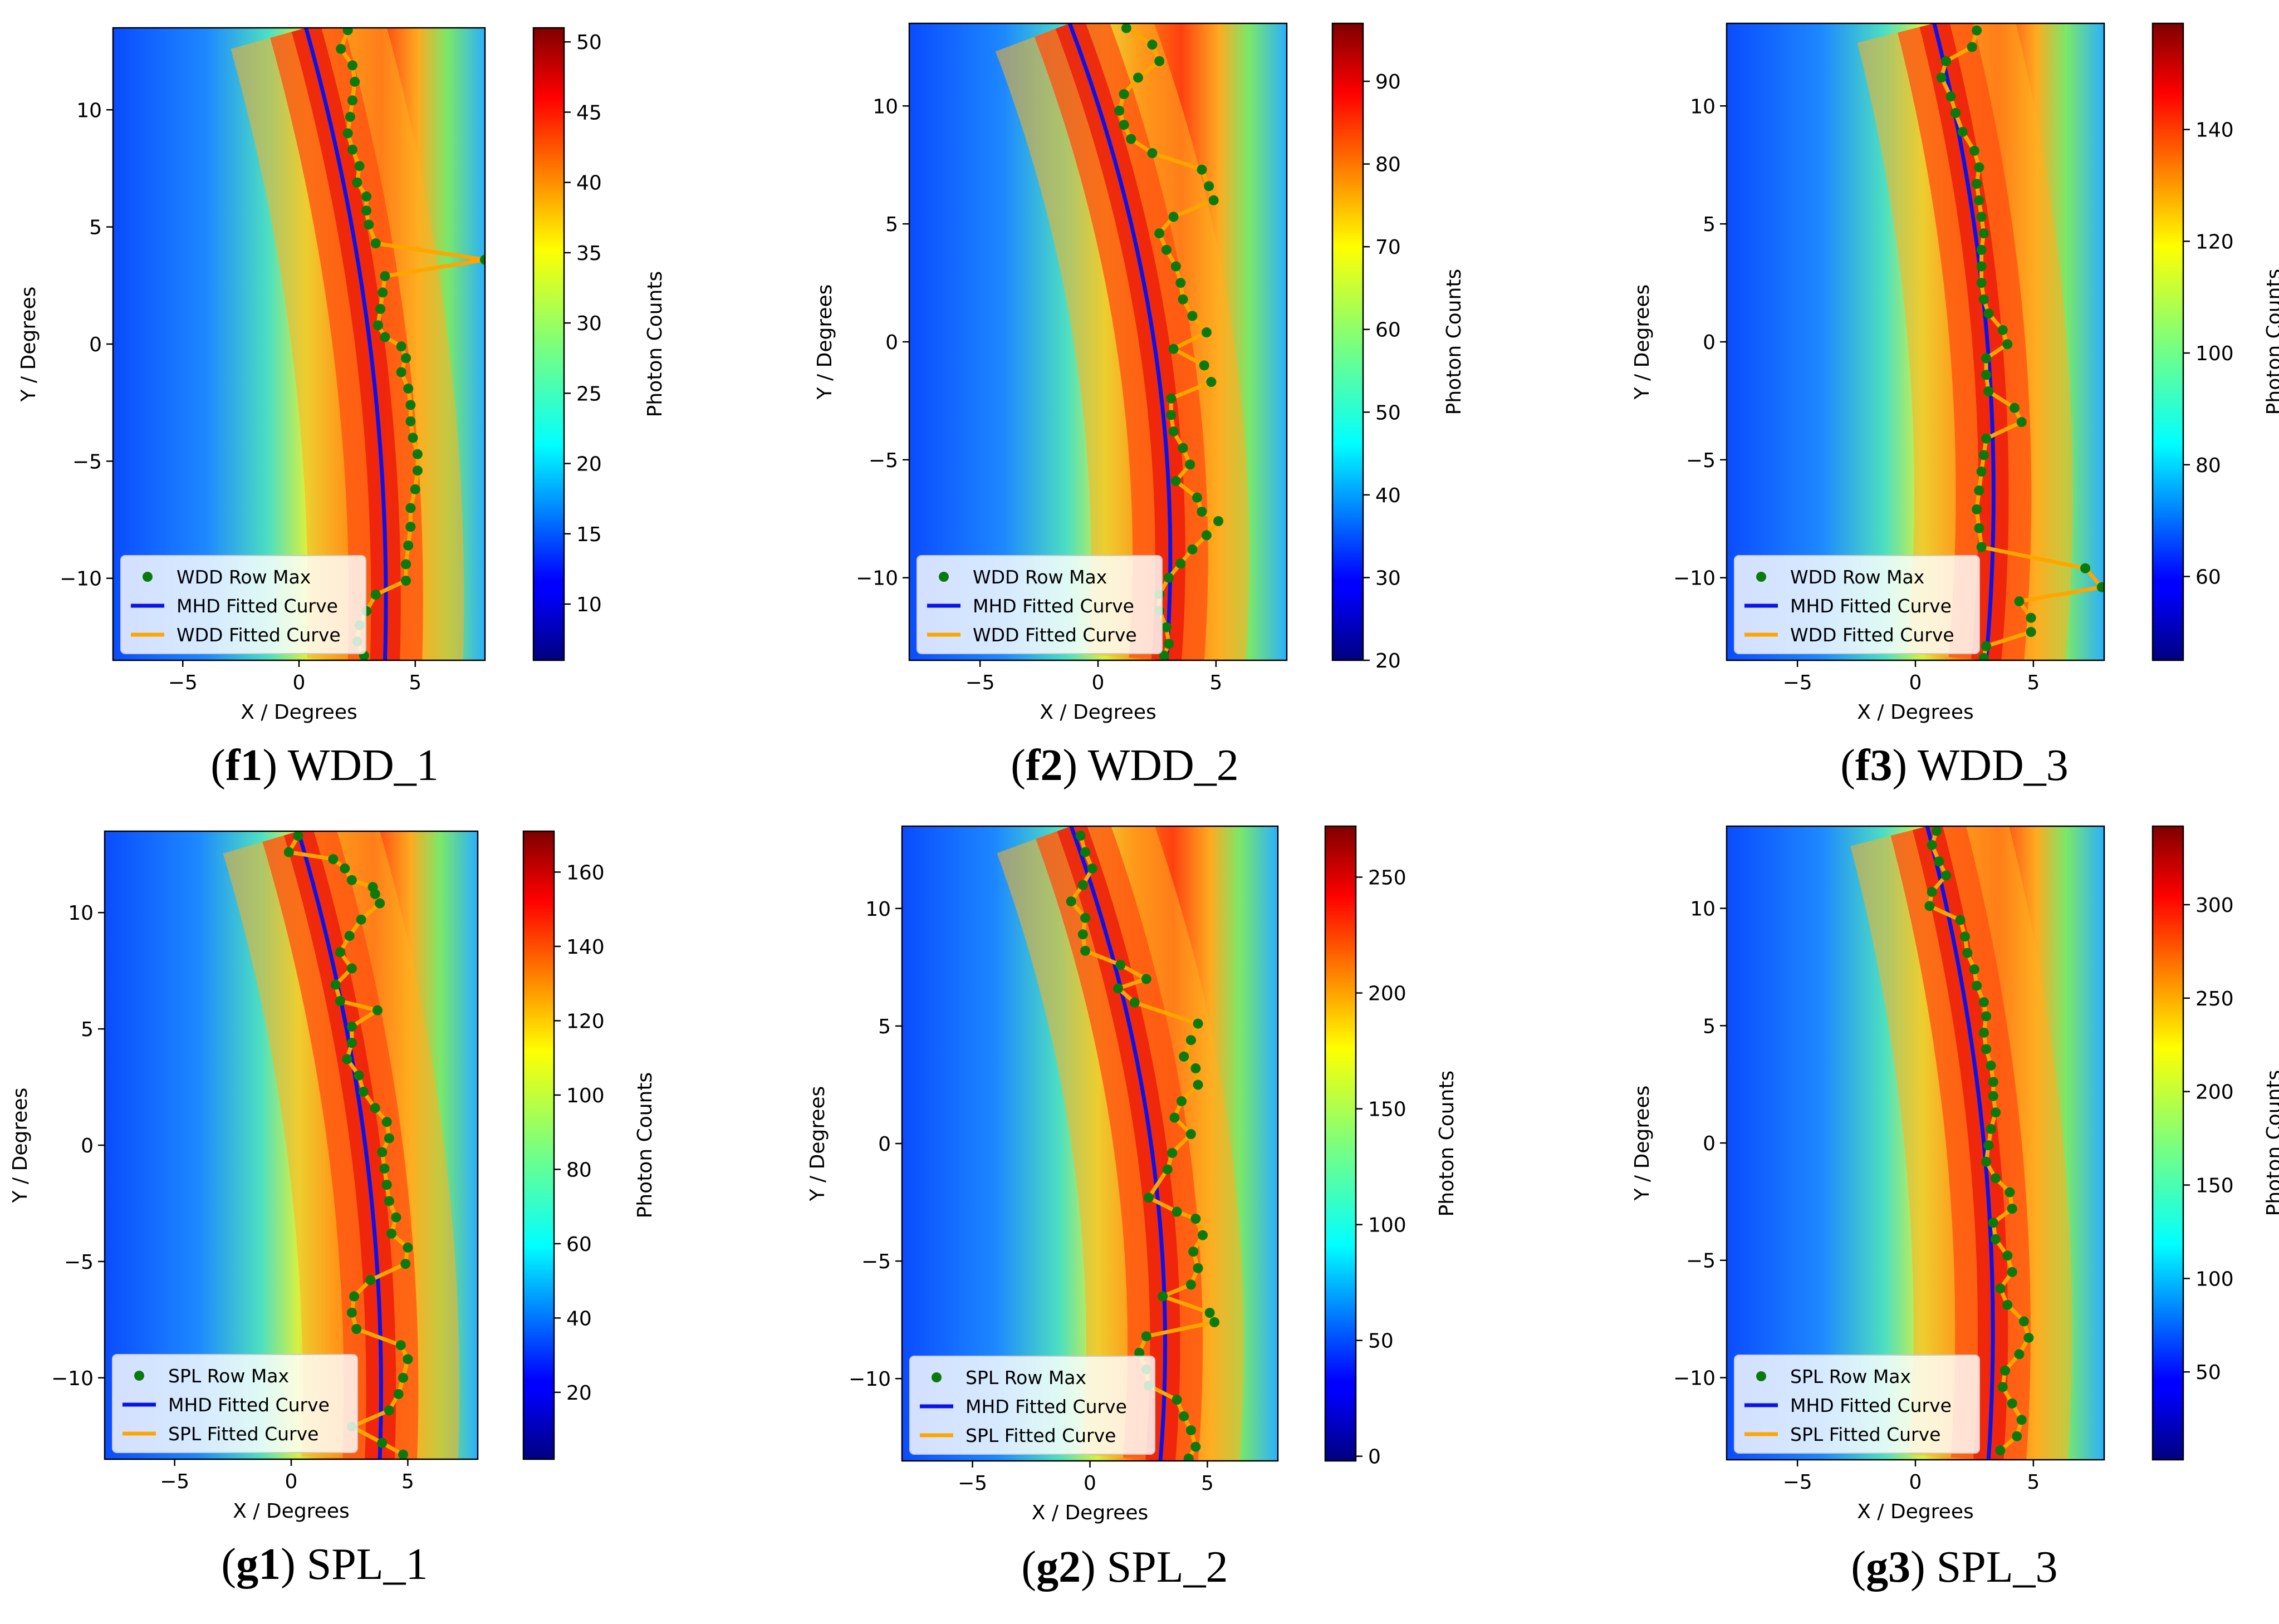 The height and width of the screenshot is (1624, 2279). Describe the element at coordinates (1391, 1147) in the screenshot. I see `colorbar: 0 50 100 150 200 250 Photon Counts` at that location.